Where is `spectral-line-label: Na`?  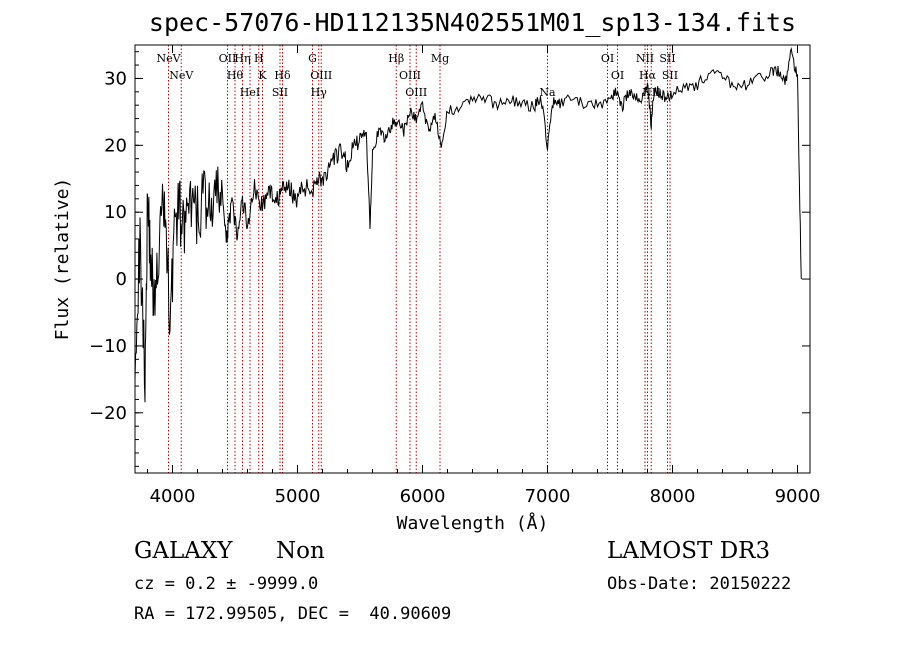 spectral-line-label: Na is located at coordinates (547, 92).